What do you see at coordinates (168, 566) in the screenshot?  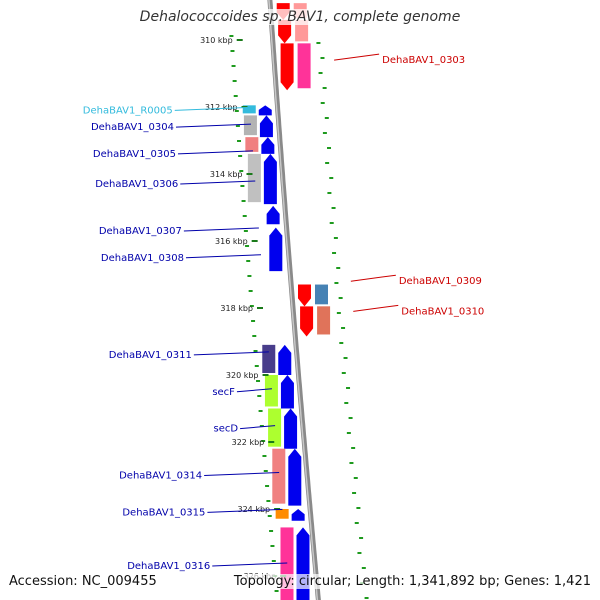 I see `gene-label: DehaBAV1_0316` at bounding box center [168, 566].